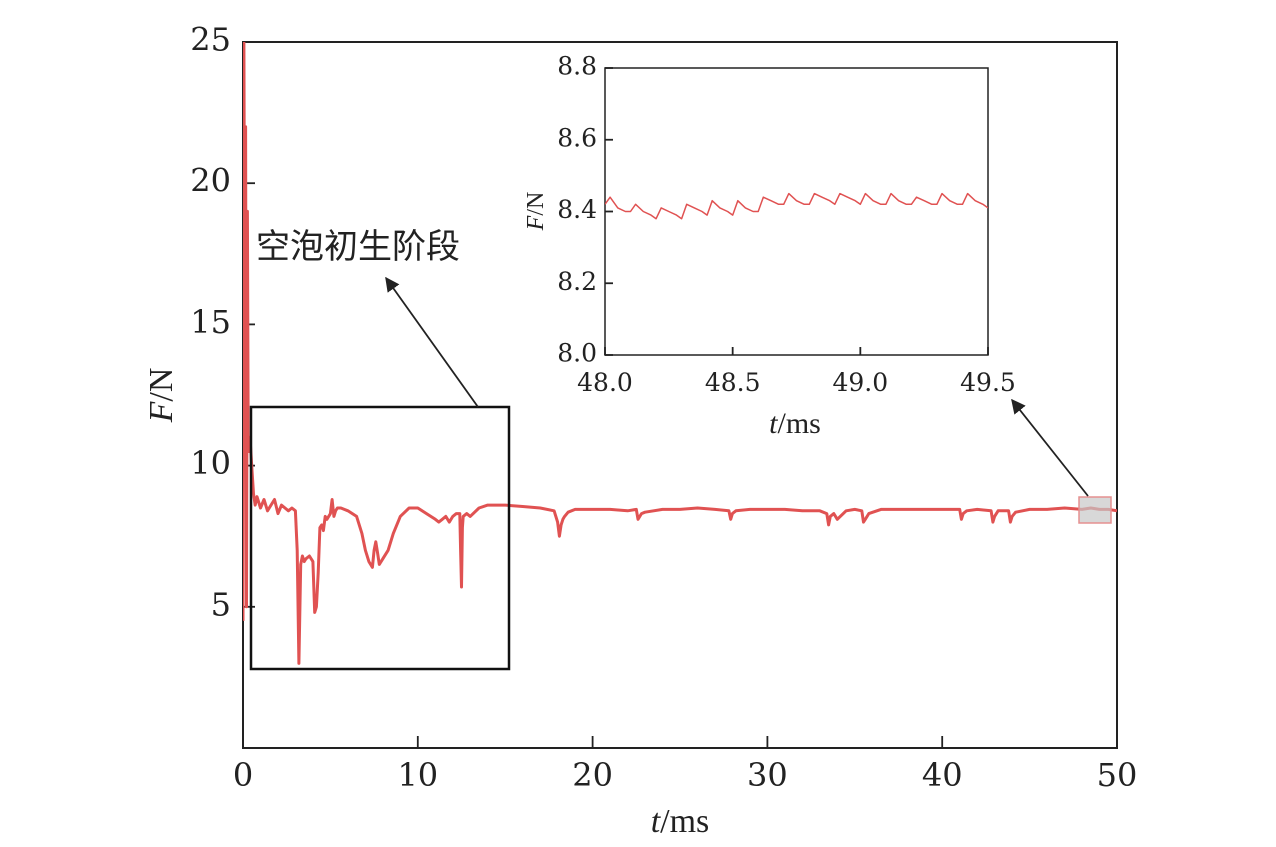 The height and width of the screenshot is (847, 1276). I want to click on main-xtick-label-5: 50, so click(1117, 775).